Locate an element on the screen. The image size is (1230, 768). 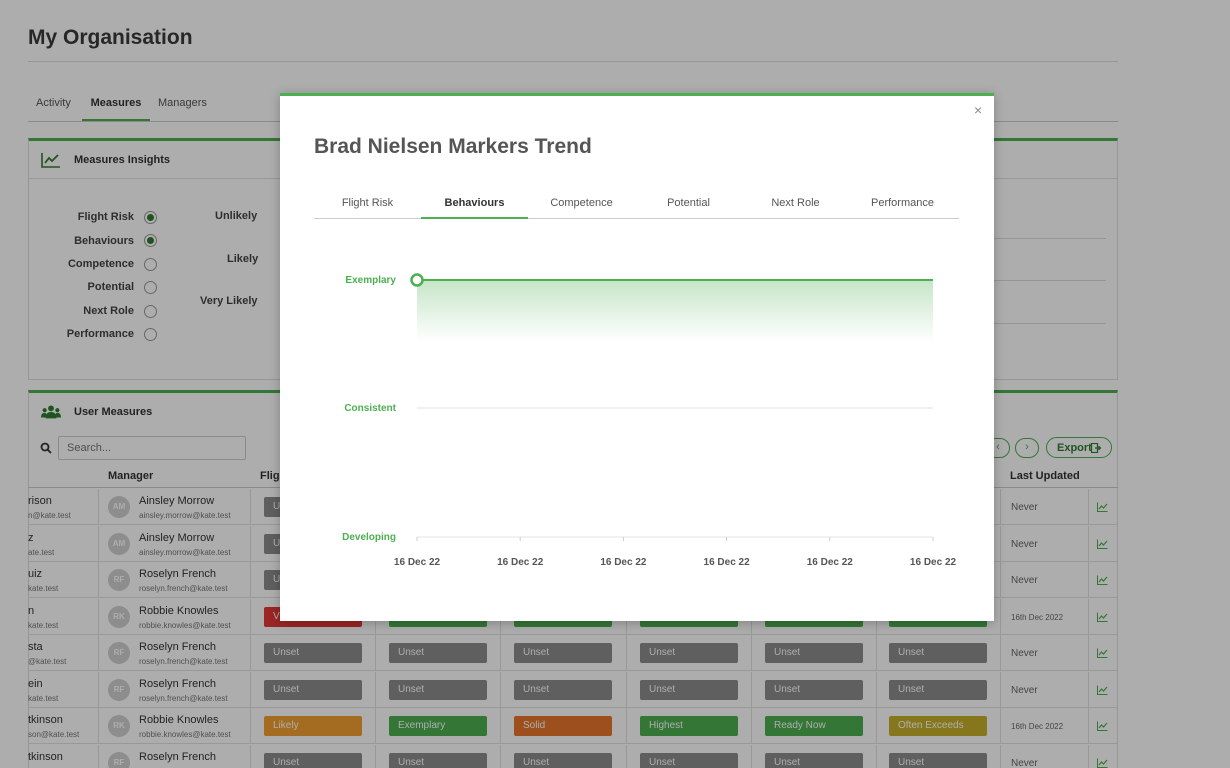
user-name: uiz is located at coordinates (35, 574).